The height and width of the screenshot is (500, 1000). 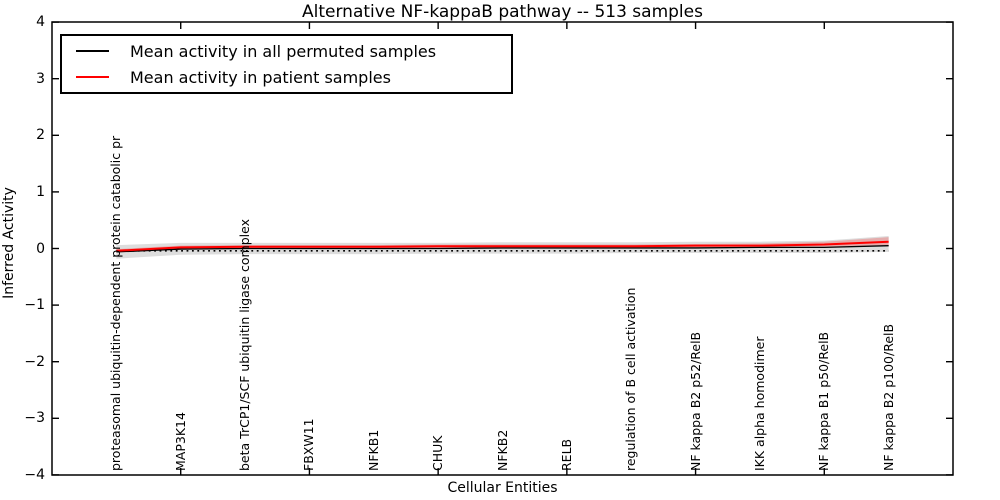 What do you see at coordinates (888, 397) in the screenshot?
I see `x-tick-label: NF kappa B2 p100/RelB` at bounding box center [888, 397].